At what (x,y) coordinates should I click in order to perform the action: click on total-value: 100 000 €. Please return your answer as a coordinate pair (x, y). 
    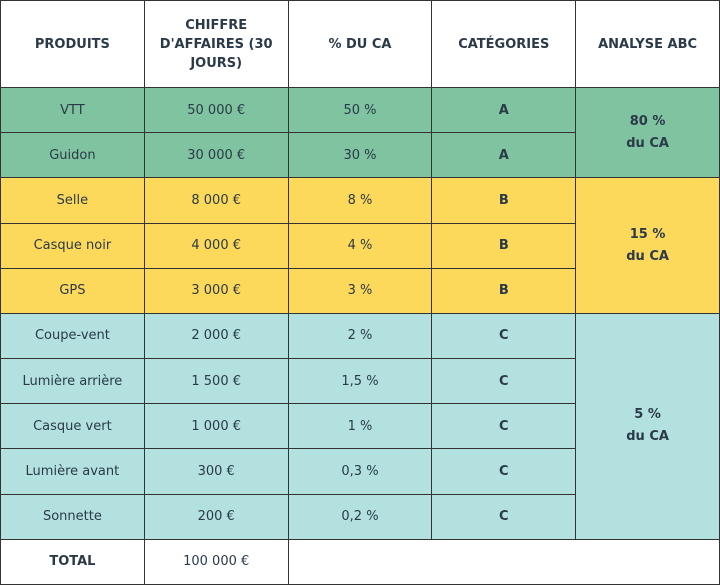
    Looking at the image, I should click on (216, 561).